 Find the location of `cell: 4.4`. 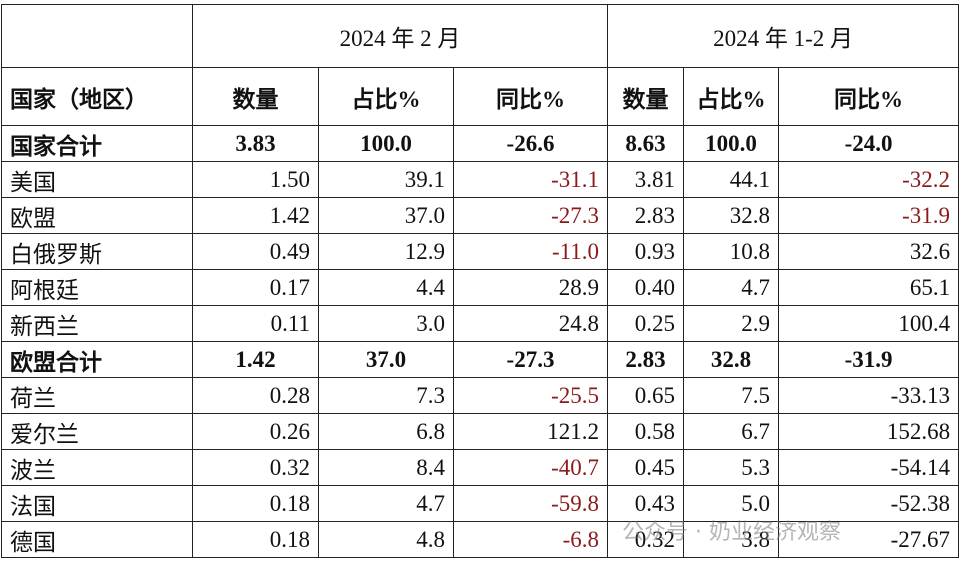

cell: 4.4 is located at coordinates (386, 287).